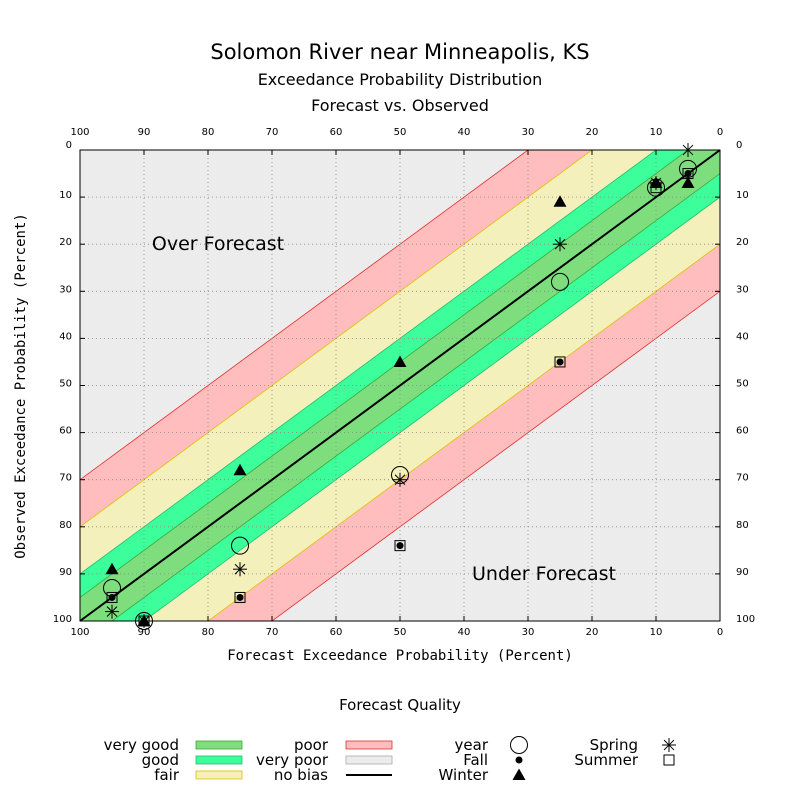  What do you see at coordinates (160, 760) in the screenshot?
I see `legend-label-good: good` at bounding box center [160, 760].